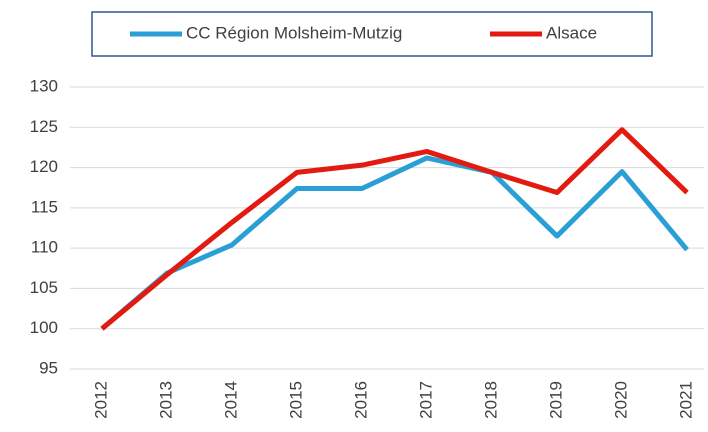  Describe the element at coordinates (555, 400) in the screenshot. I see `x-tick-label: 2019` at that location.